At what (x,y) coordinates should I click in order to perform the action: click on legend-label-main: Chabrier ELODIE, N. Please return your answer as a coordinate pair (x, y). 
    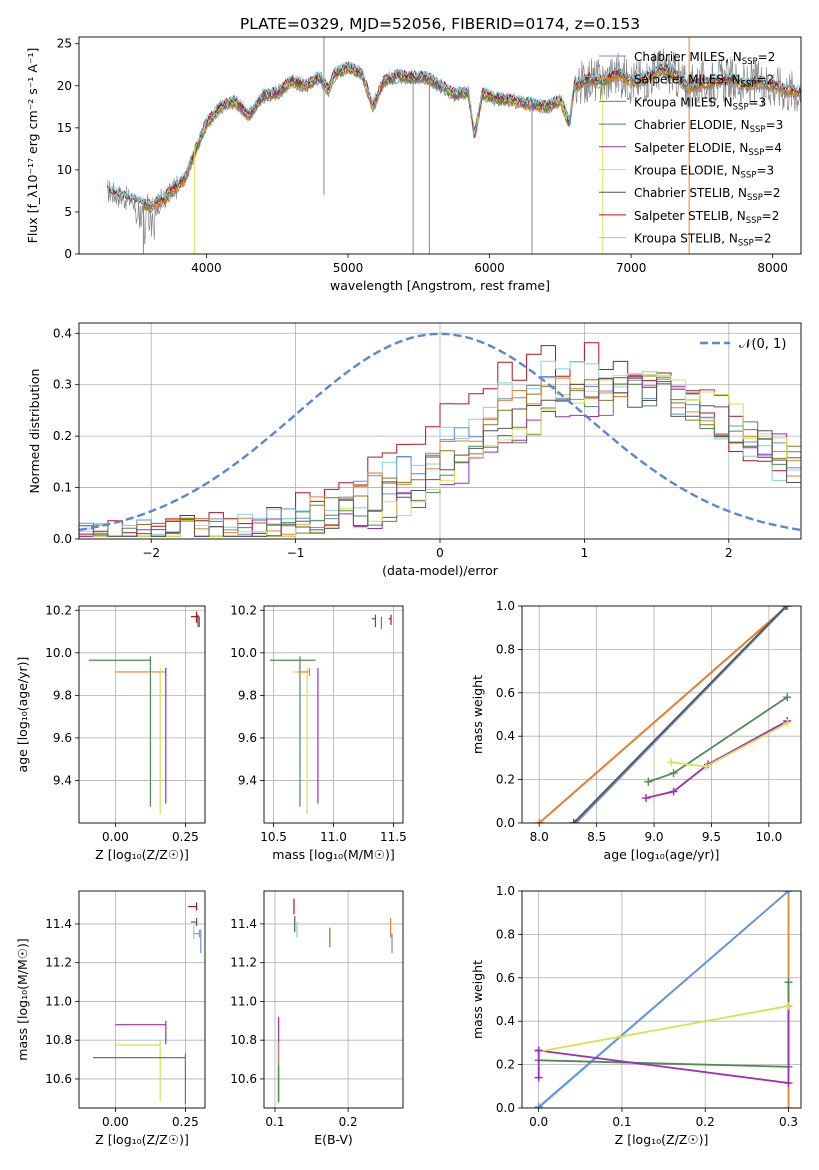
    Looking at the image, I should click on (692, 125).